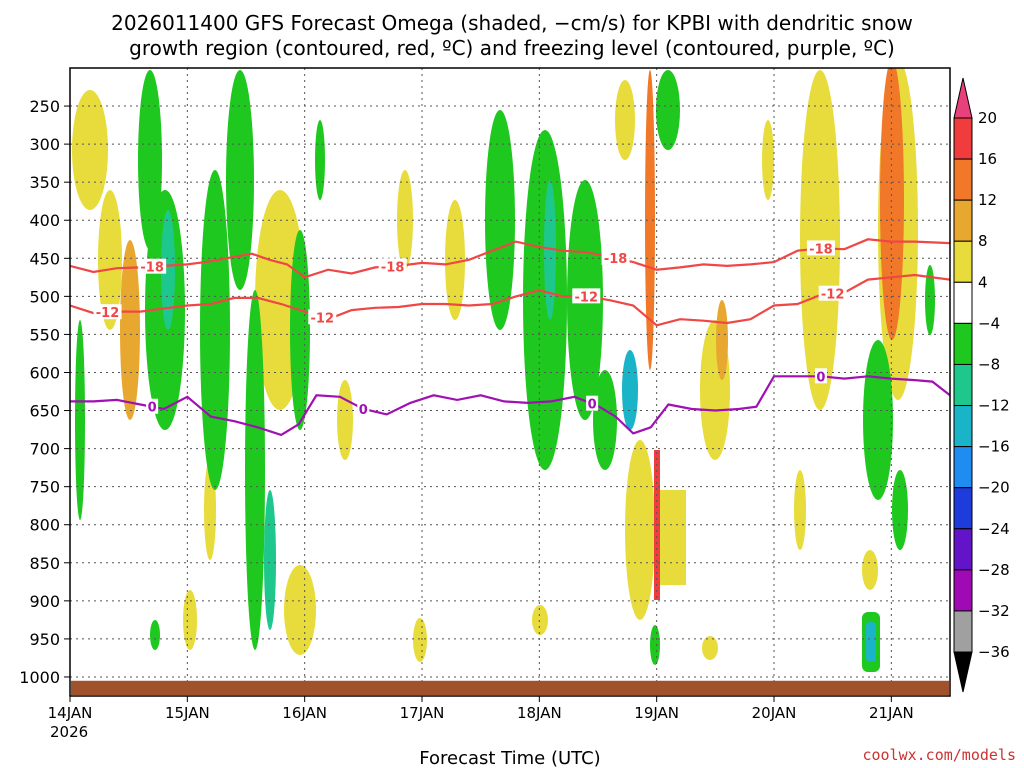 The width and height of the screenshot is (1024, 768). I want to click on colorbar-label: 12, so click(987, 200).